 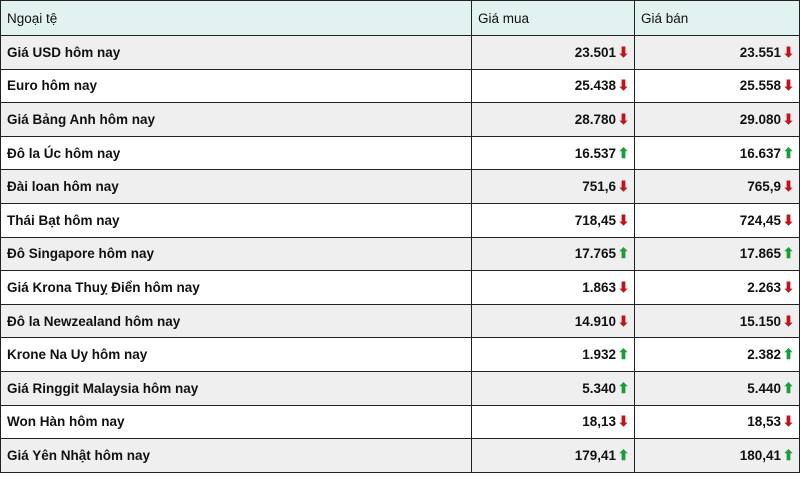 What do you see at coordinates (717, 186) in the screenshot?
I see `sell-price: 765,9 ⬇` at bounding box center [717, 186].